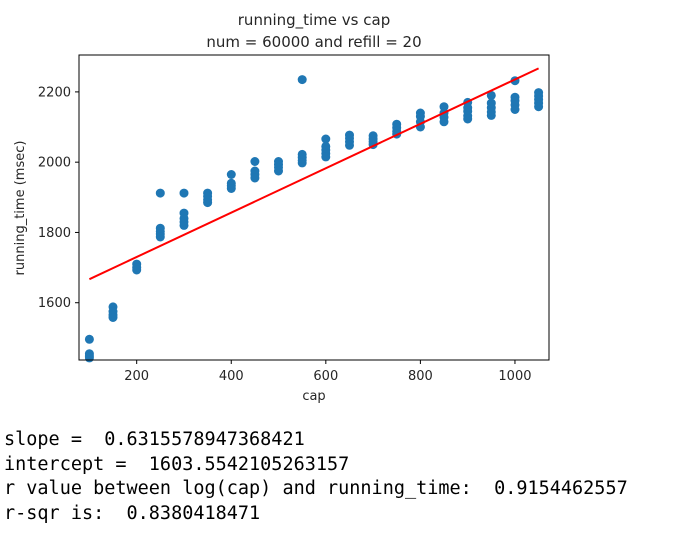 This screenshot has width=681, height=535. Describe the element at coordinates (514, 376) in the screenshot. I see `x-tick-label: 1000` at that location.